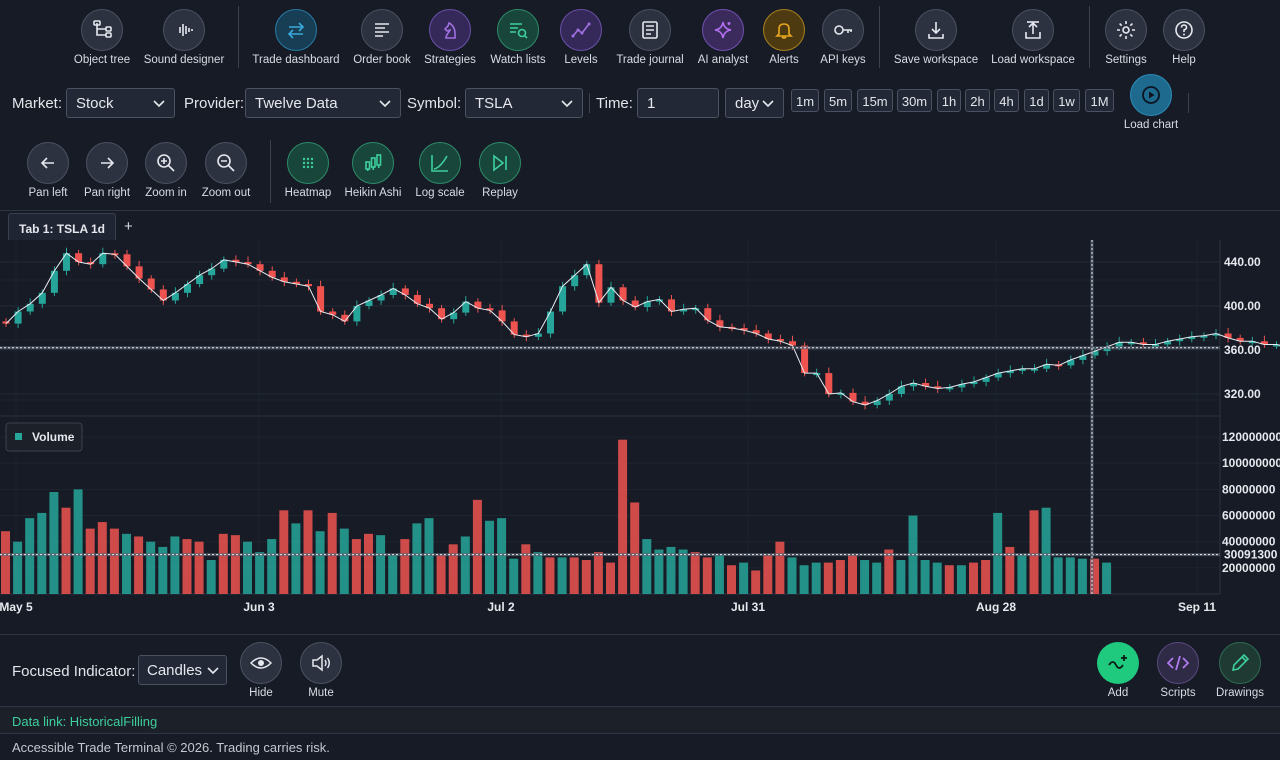  Describe the element at coordinates (182, 670) in the screenshot. I see `focused-indicator-select: Candles` at that location.